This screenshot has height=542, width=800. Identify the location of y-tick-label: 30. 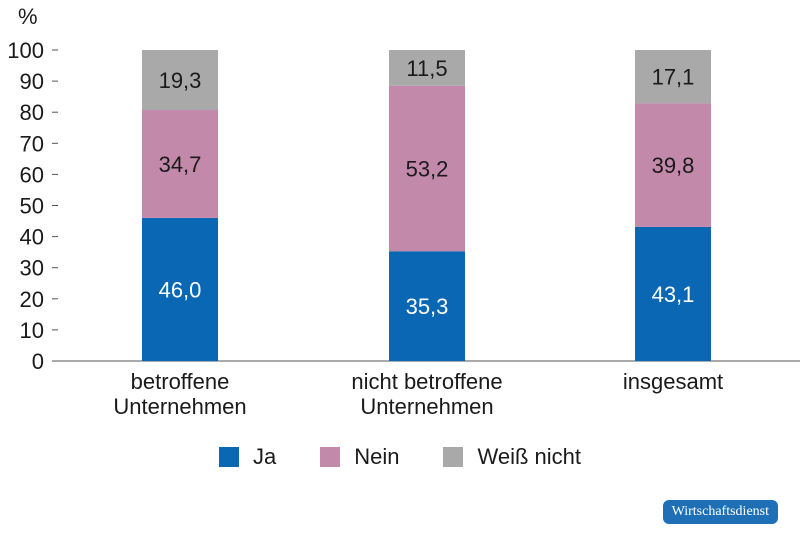
(32, 268).